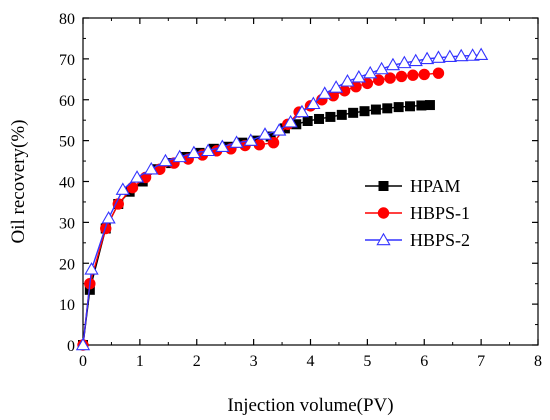  I want to click on y-tick-label: 70, so click(67, 60).